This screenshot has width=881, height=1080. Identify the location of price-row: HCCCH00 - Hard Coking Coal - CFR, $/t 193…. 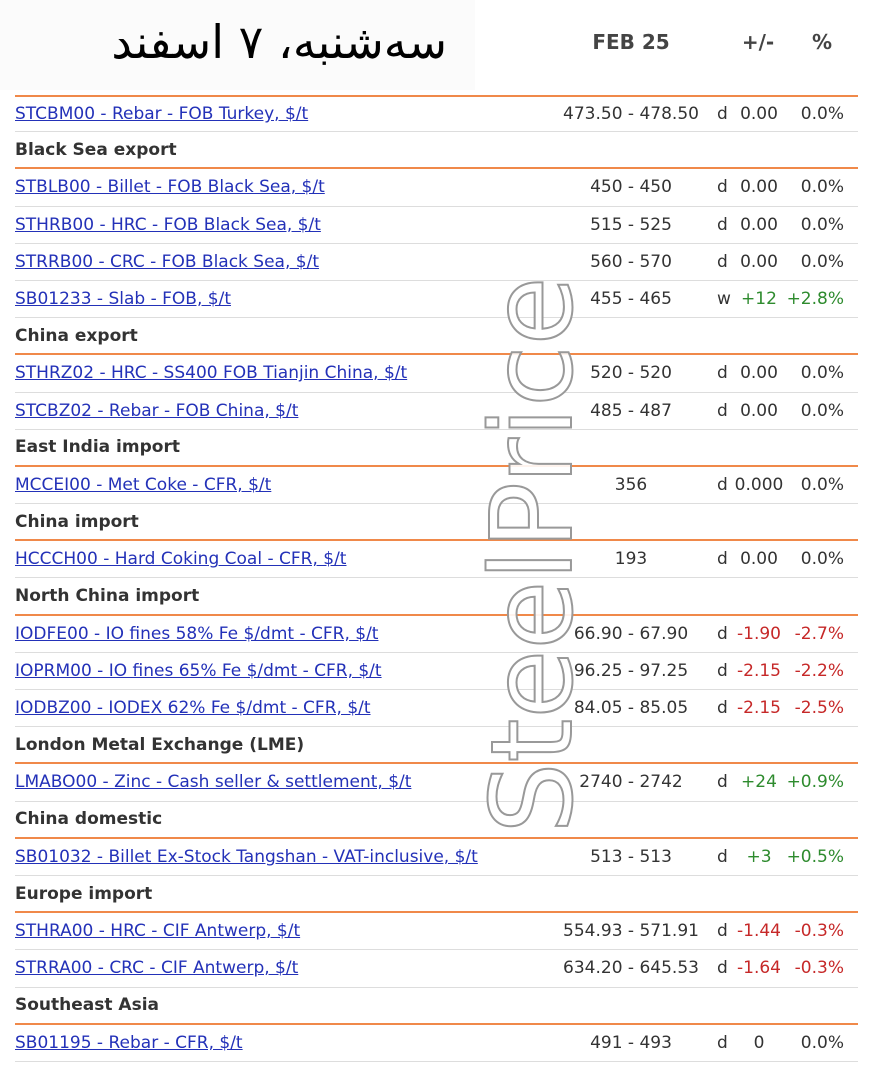
(436, 560).